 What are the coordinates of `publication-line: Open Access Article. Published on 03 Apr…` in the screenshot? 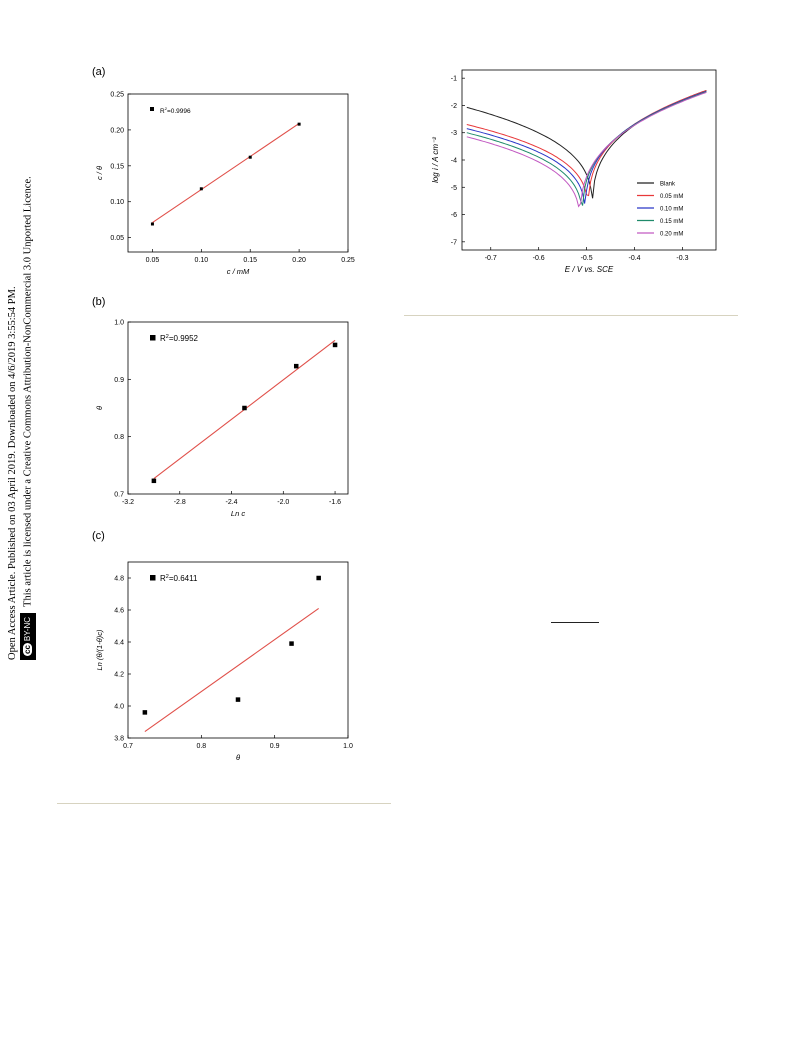 It's located at (12, 473).